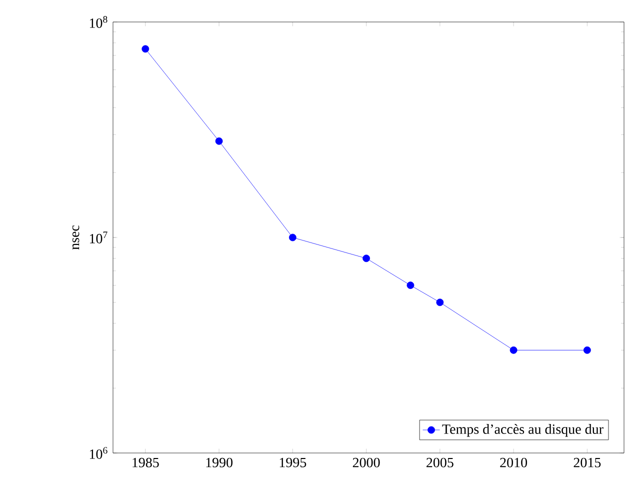 The width and height of the screenshot is (626, 490). What do you see at coordinates (514, 463) in the screenshot?
I see `x-tick-label: 2010` at bounding box center [514, 463].